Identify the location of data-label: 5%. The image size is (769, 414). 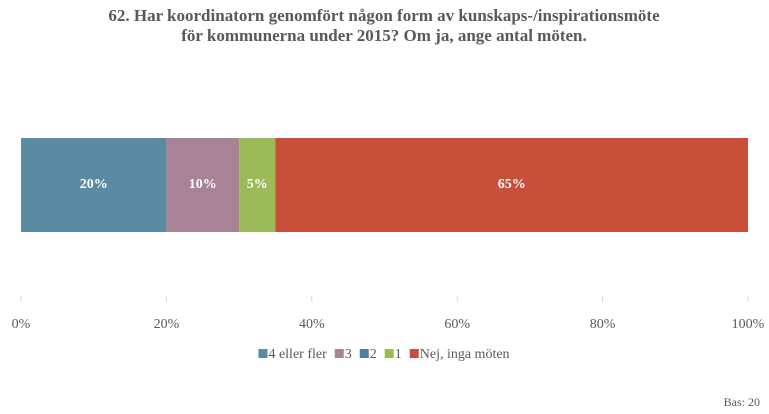
(257, 184).